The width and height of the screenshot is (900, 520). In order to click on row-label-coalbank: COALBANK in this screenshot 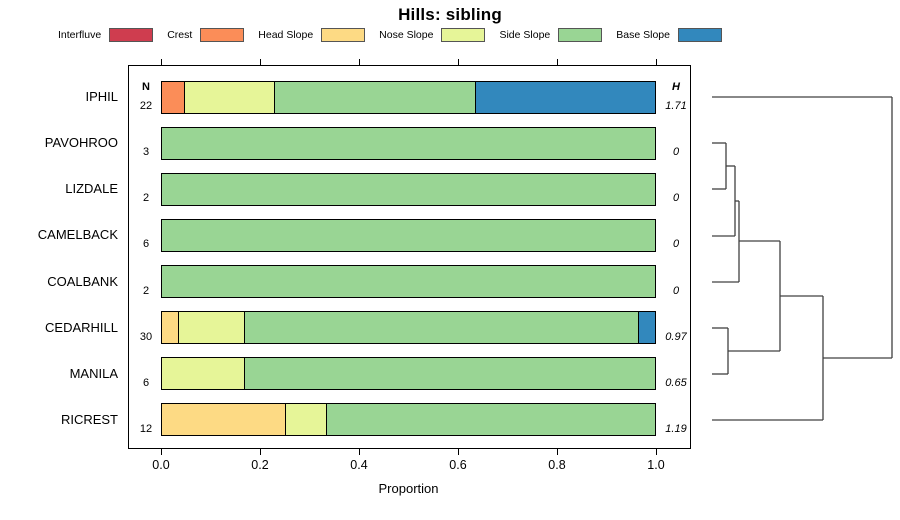, I will do `click(82, 281)`.